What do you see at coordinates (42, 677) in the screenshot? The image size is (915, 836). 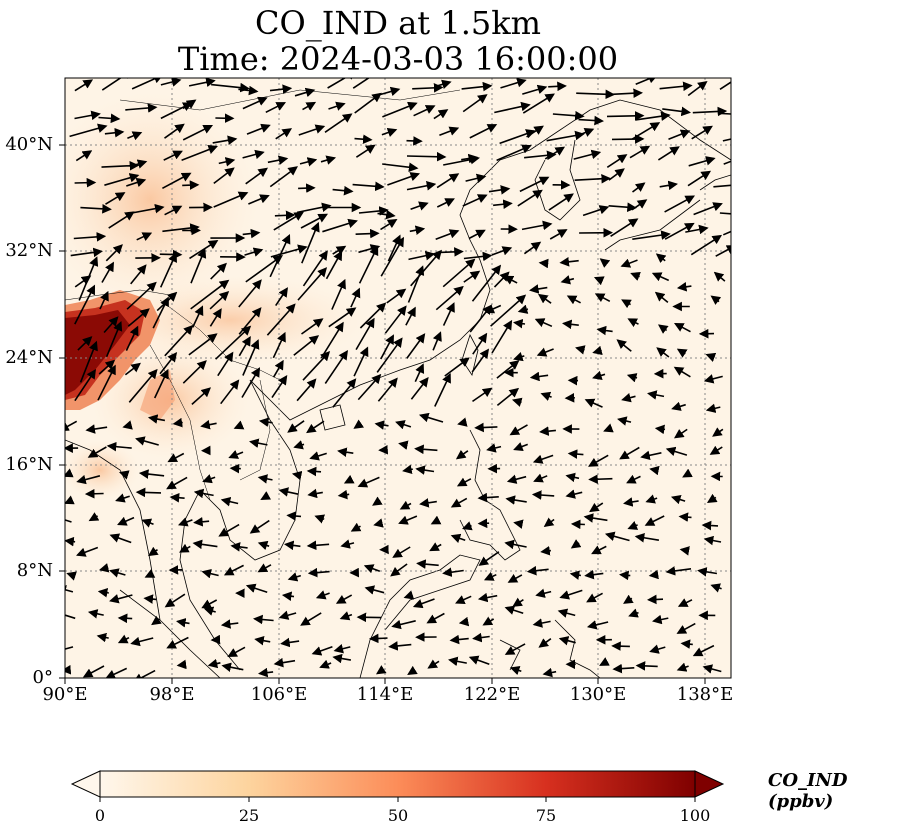 I see `y-tick-label: 0°` at bounding box center [42, 677].